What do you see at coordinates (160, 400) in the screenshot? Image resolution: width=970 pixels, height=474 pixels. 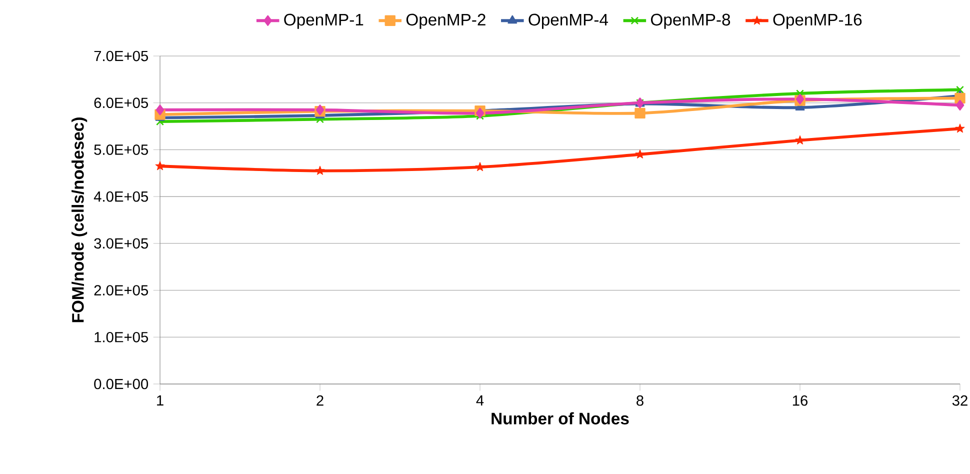 I see `x-tick-label: 1` at bounding box center [160, 400].